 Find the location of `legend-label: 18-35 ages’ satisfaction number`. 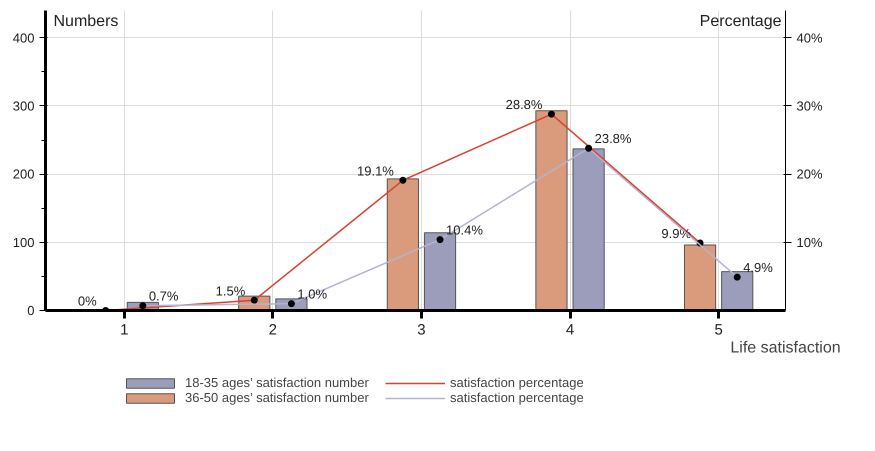

legend-label: 18-35 ages’ satisfaction number is located at coordinates (277, 382).